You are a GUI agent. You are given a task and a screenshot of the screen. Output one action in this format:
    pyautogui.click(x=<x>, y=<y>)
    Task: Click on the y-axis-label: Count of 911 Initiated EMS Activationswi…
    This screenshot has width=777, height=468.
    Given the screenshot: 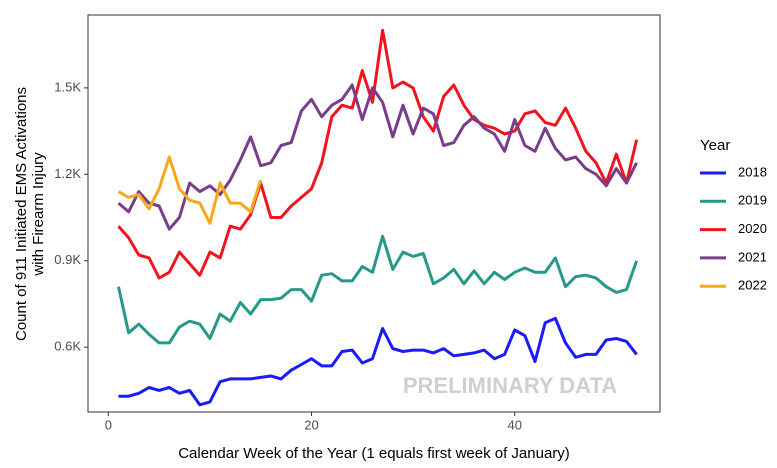 What is the action you would take?
    pyautogui.click(x=30, y=214)
    